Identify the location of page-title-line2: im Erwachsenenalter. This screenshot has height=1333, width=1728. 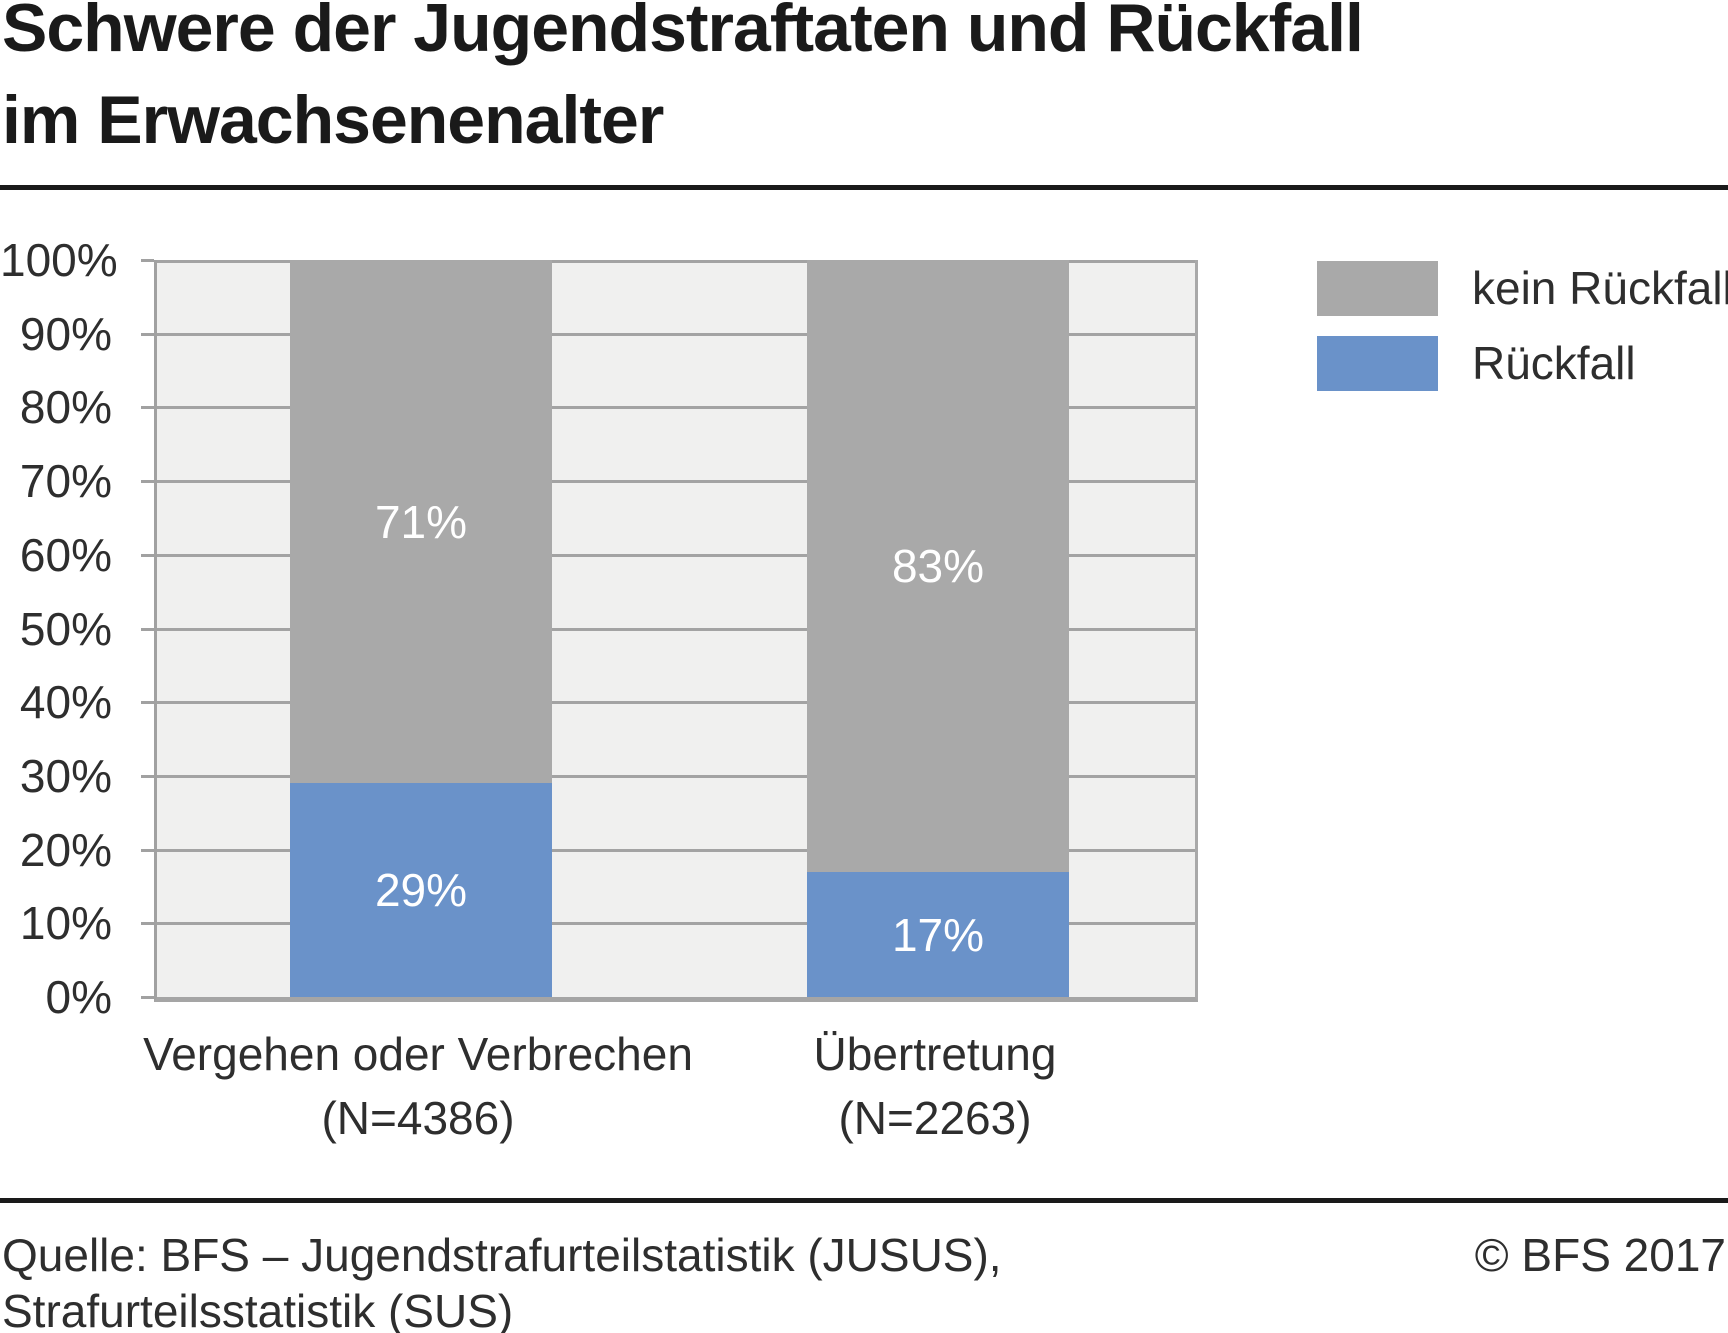
(333, 120).